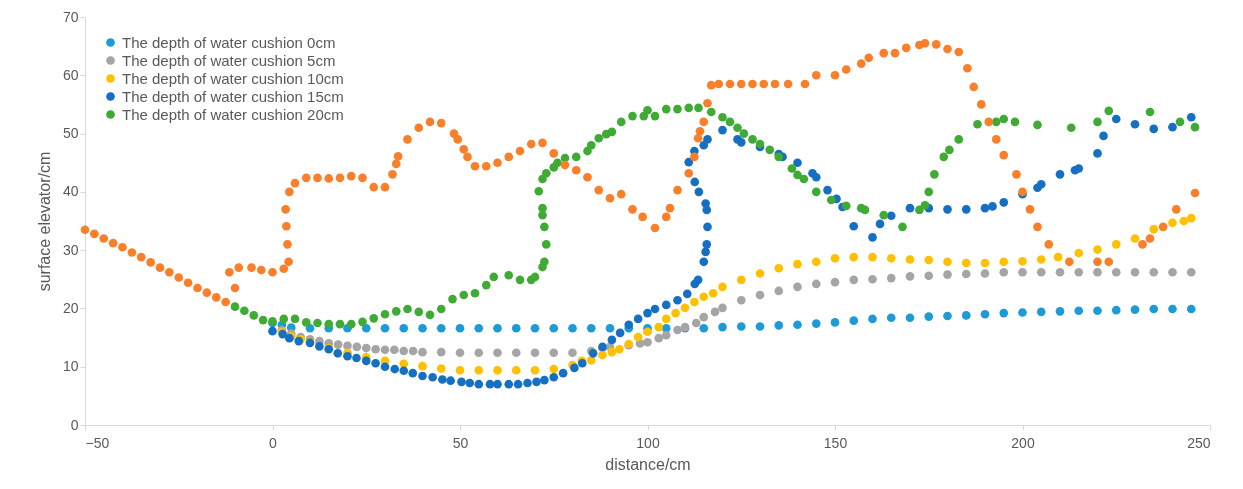 The image size is (1243, 489). I want to click on legend-label: The depth of water cushion 5cm, so click(229, 60).